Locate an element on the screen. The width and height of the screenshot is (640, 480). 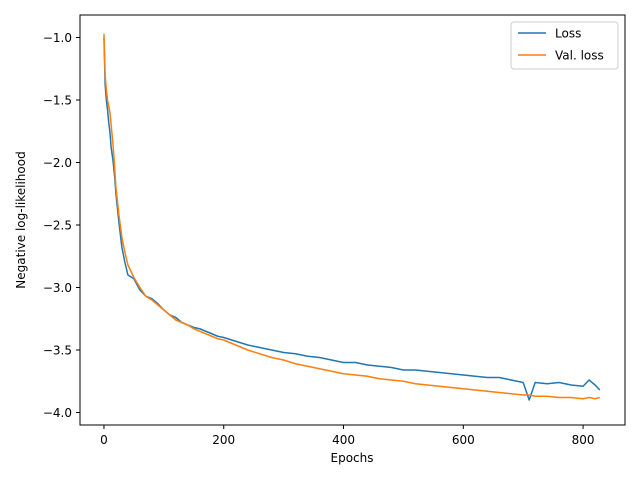
y-tick-label: −1.0 is located at coordinates (57, 38).